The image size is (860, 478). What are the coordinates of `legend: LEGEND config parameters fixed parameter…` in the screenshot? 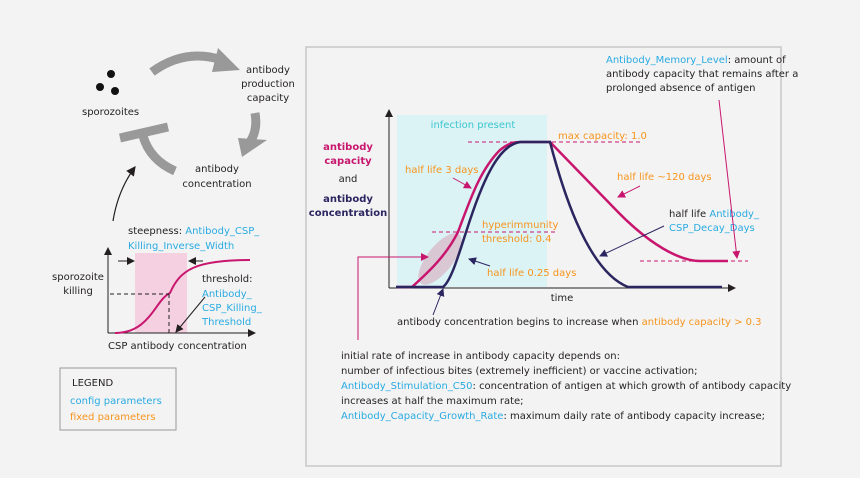 It's located at (118, 399).